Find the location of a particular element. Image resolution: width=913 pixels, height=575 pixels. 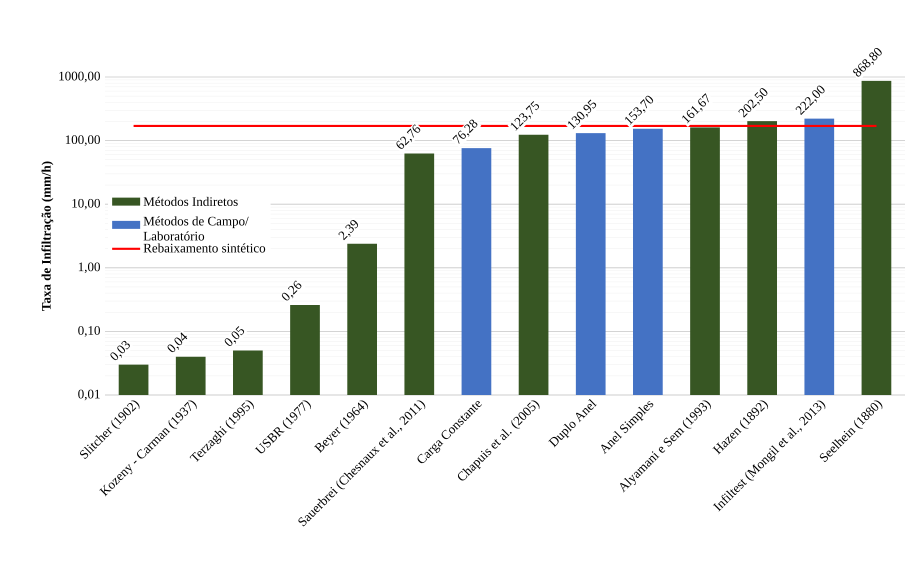

data-label: 0,05 is located at coordinates (234, 336).